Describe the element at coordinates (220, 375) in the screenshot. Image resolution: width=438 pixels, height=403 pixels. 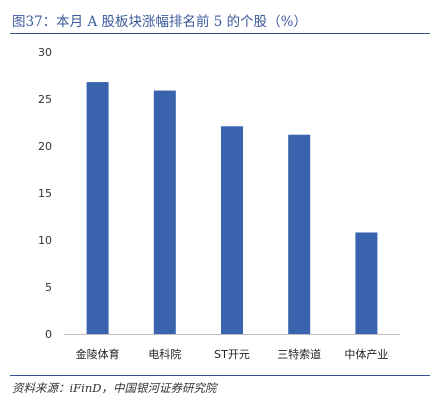
I see `bottom-rule` at that location.